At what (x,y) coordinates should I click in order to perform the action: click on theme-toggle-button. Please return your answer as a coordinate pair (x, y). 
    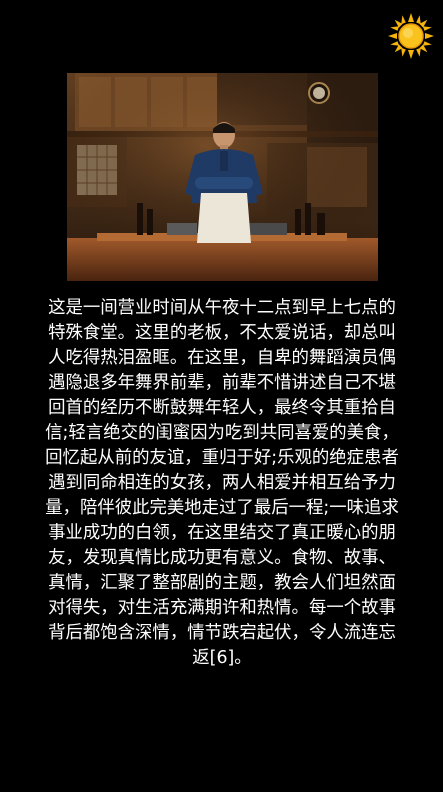
    Looking at the image, I should click on (411, 36).